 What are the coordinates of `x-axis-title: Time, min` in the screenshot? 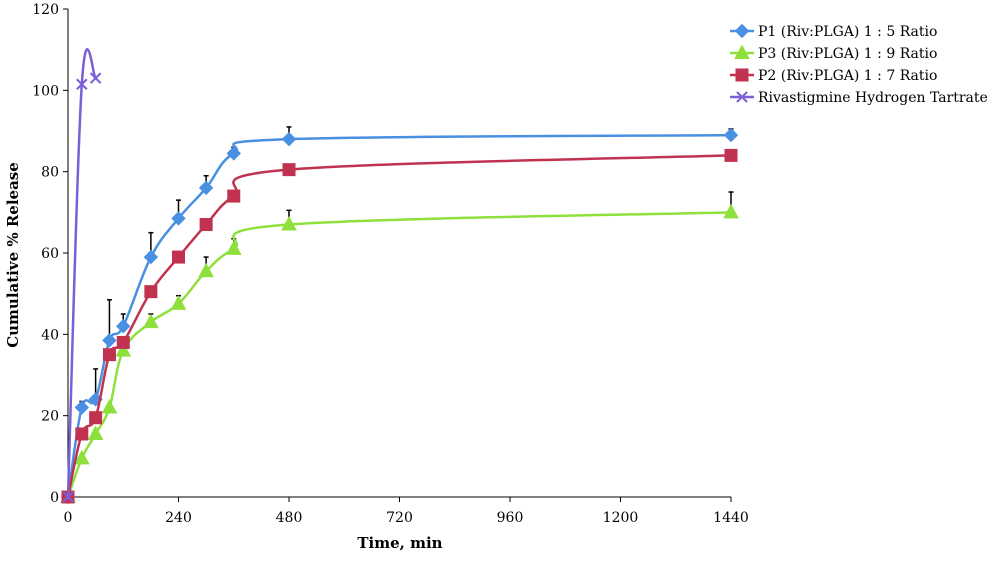 It's located at (399, 543).